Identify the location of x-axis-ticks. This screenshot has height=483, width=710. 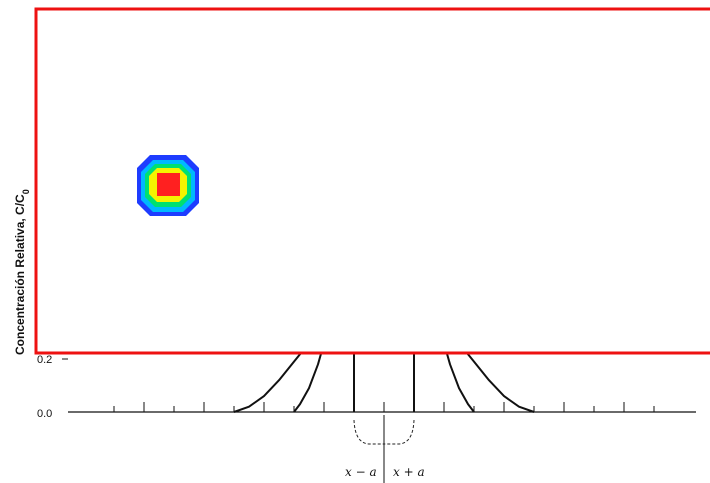
(384, 407).